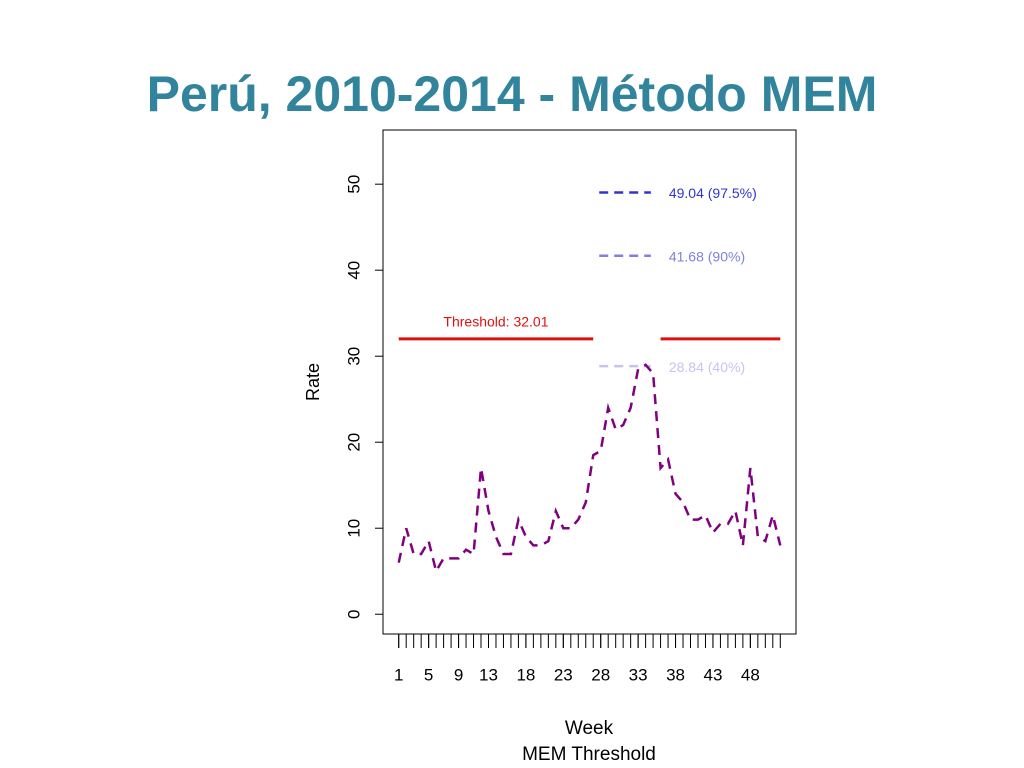 This screenshot has width=1024, height=768. What do you see at coordinates (563, 674) in the screenshot?
I see `x-tick-label: 23` at bounding box center [563, 674].